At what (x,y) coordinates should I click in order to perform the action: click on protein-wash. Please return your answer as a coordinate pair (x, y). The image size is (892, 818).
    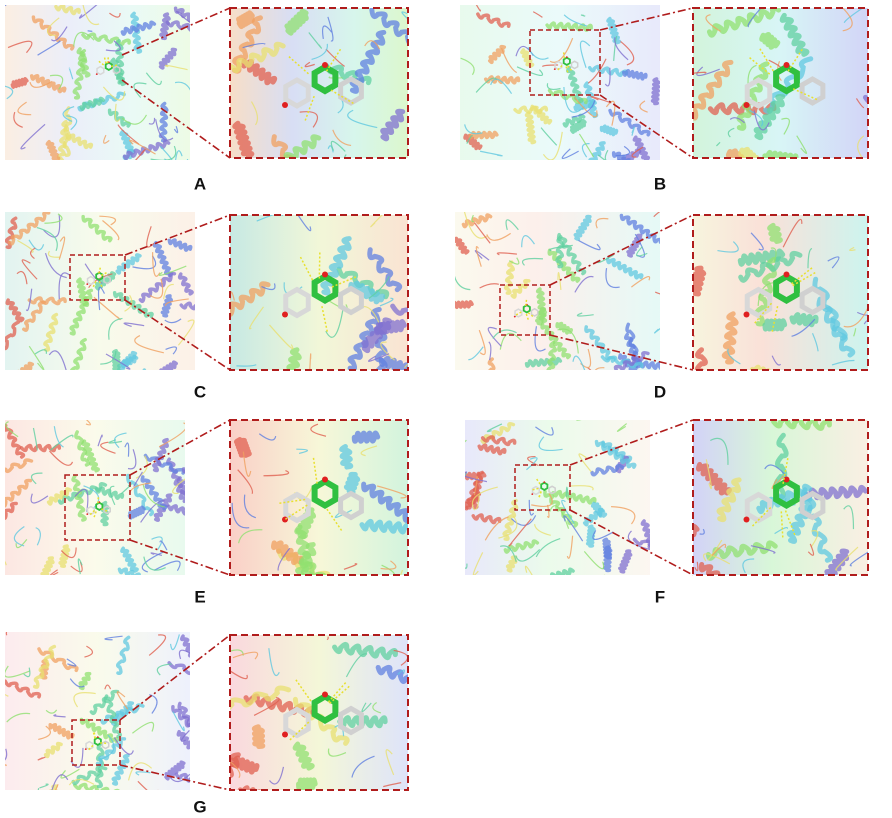
    Looking at the image, I should click on (100, 291).